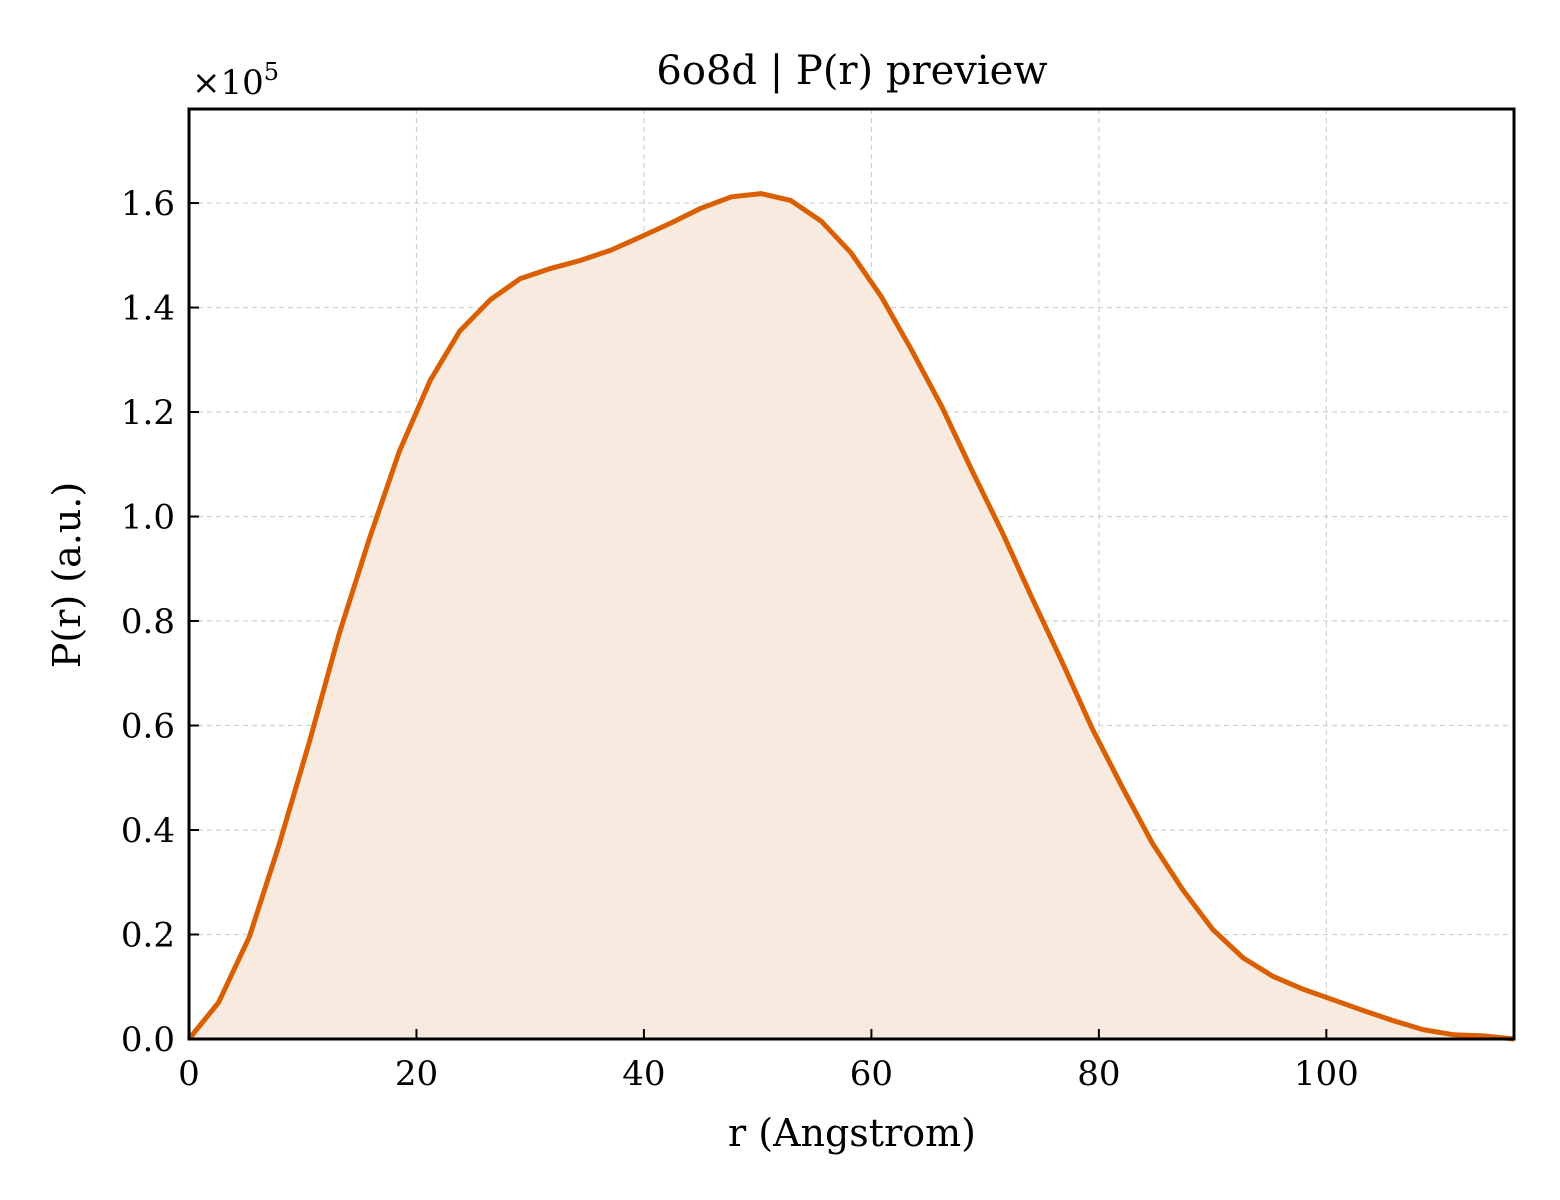  What do you see at coordinates (1326, 1074) in the screenshot?
I see `x-tick-label: 100` at bounding box center [1326, 1074].